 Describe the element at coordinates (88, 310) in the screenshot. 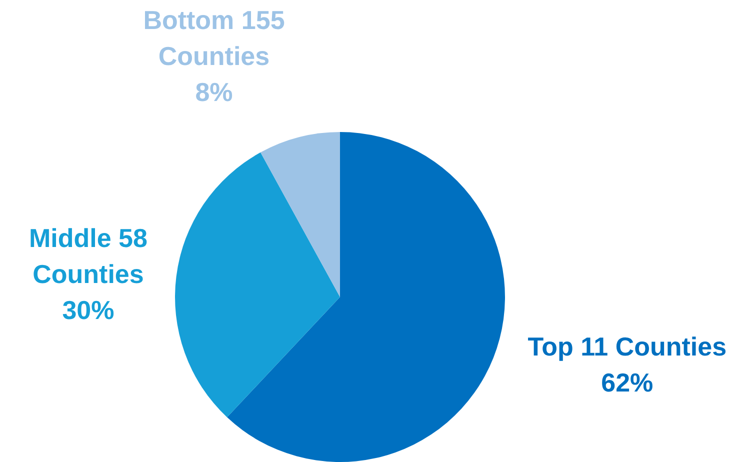

I see `data-label: 30%` at that location.